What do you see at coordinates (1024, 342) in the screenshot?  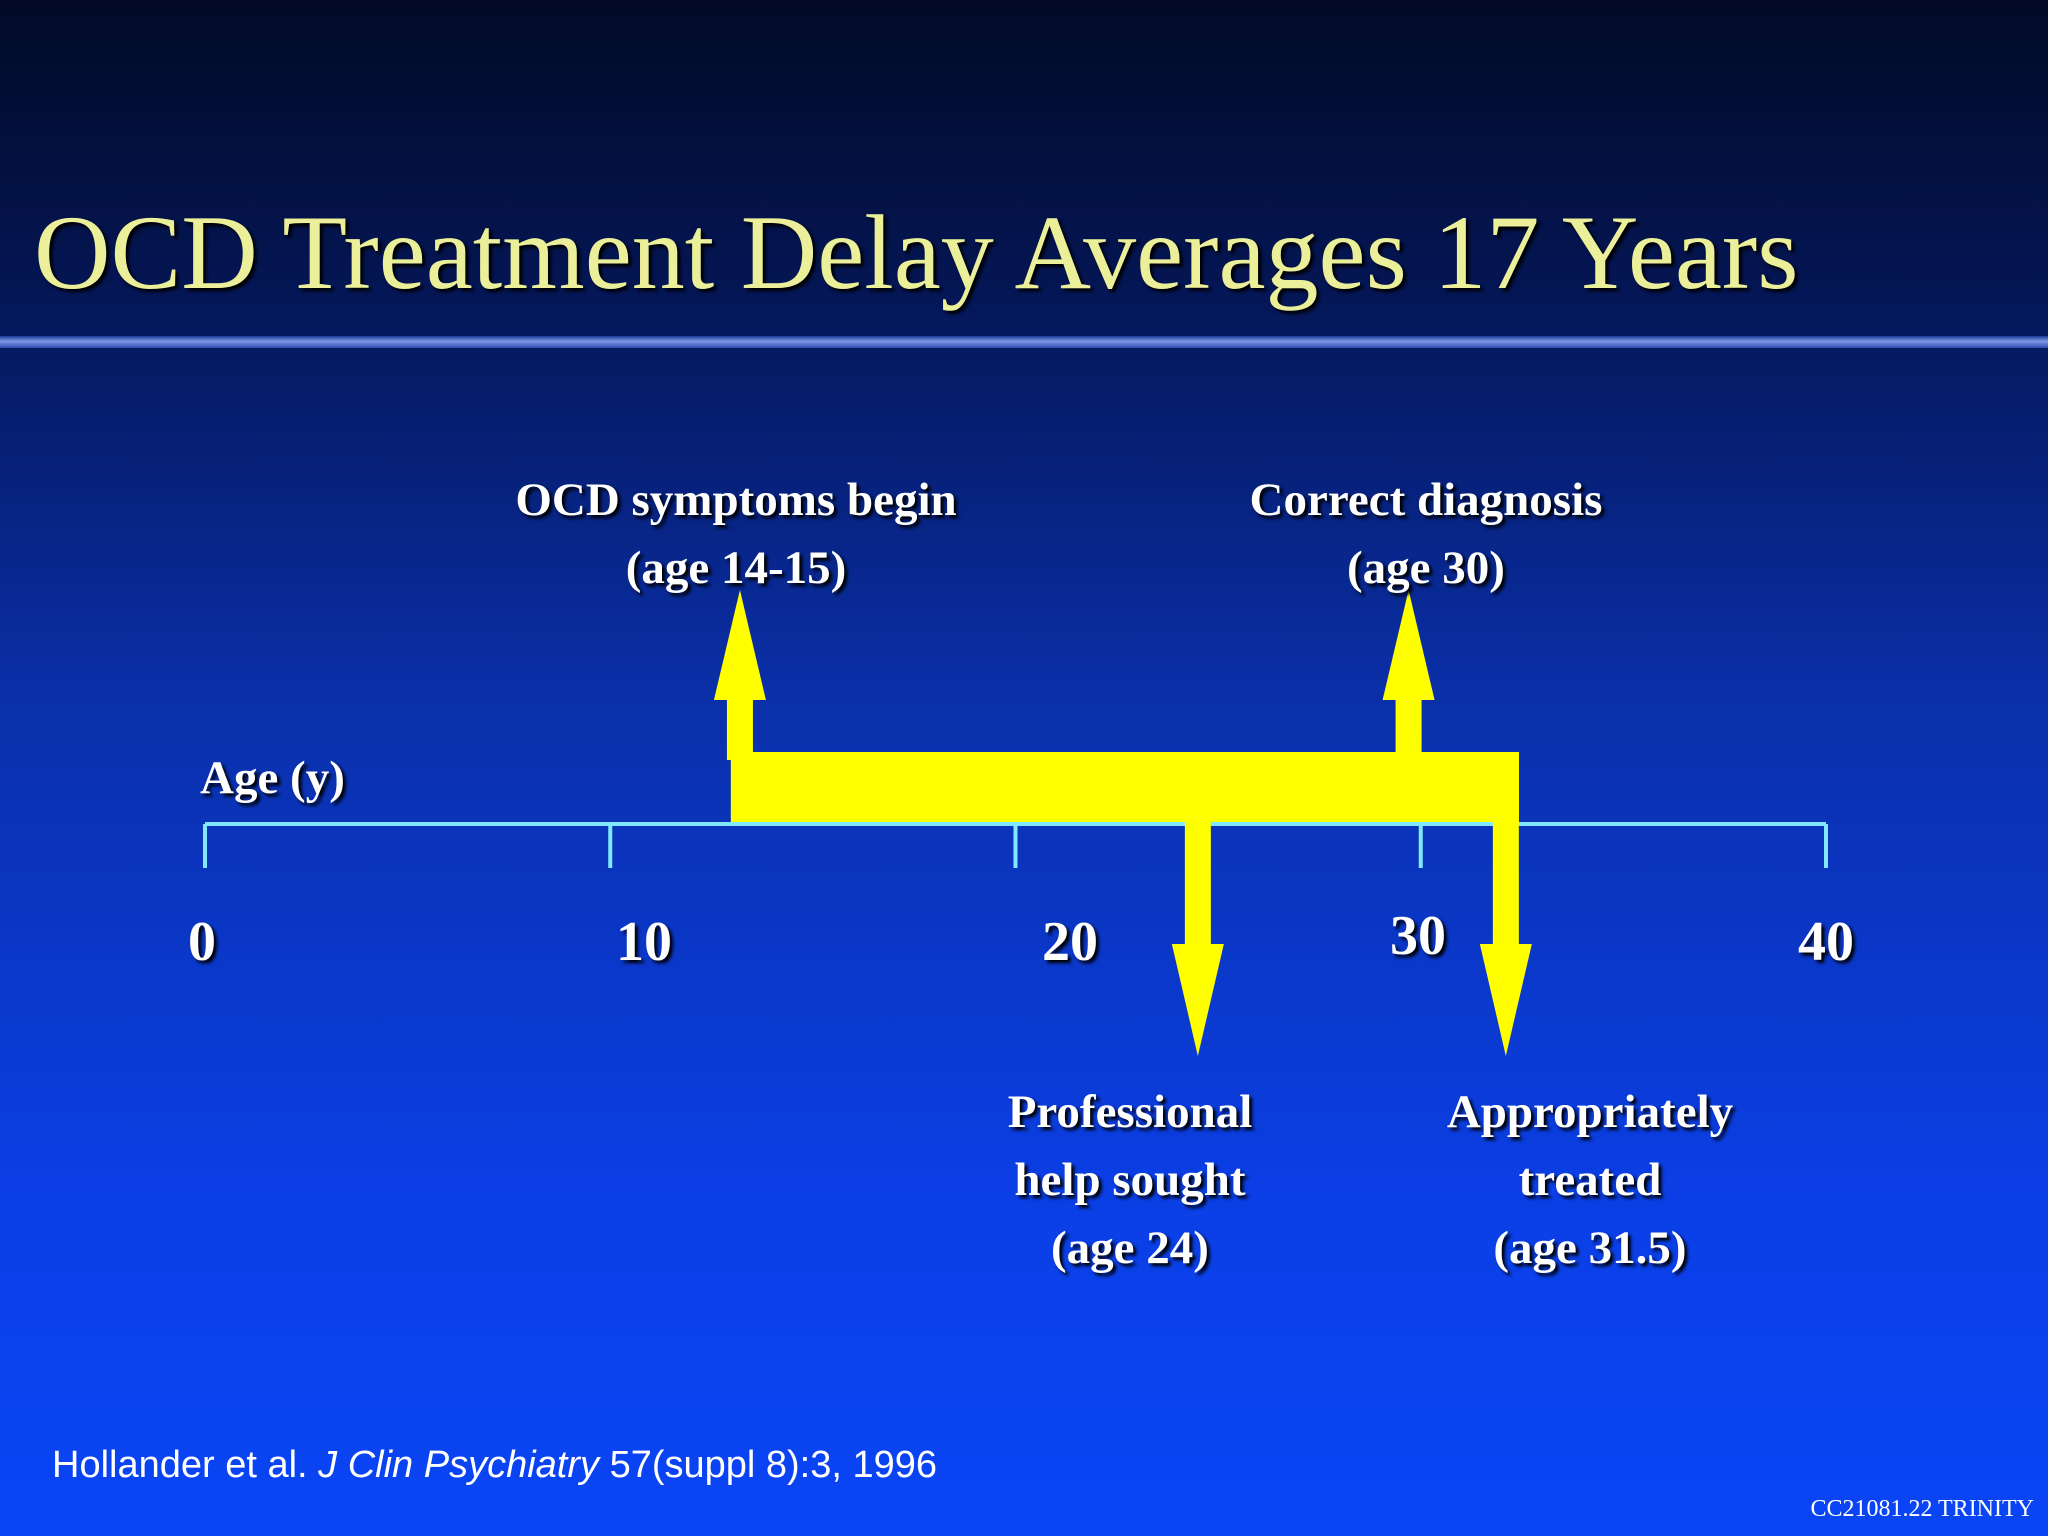 I see `title-divider` at bounding box center [1024, 342].